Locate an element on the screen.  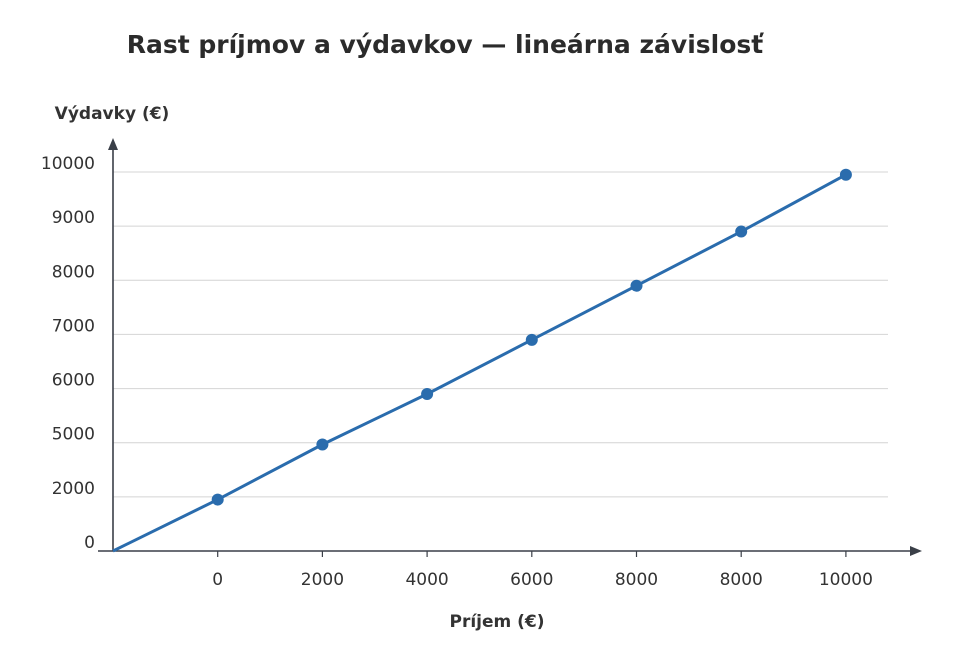
x-tick-label: 4000 is located at coordinates (426, 580).